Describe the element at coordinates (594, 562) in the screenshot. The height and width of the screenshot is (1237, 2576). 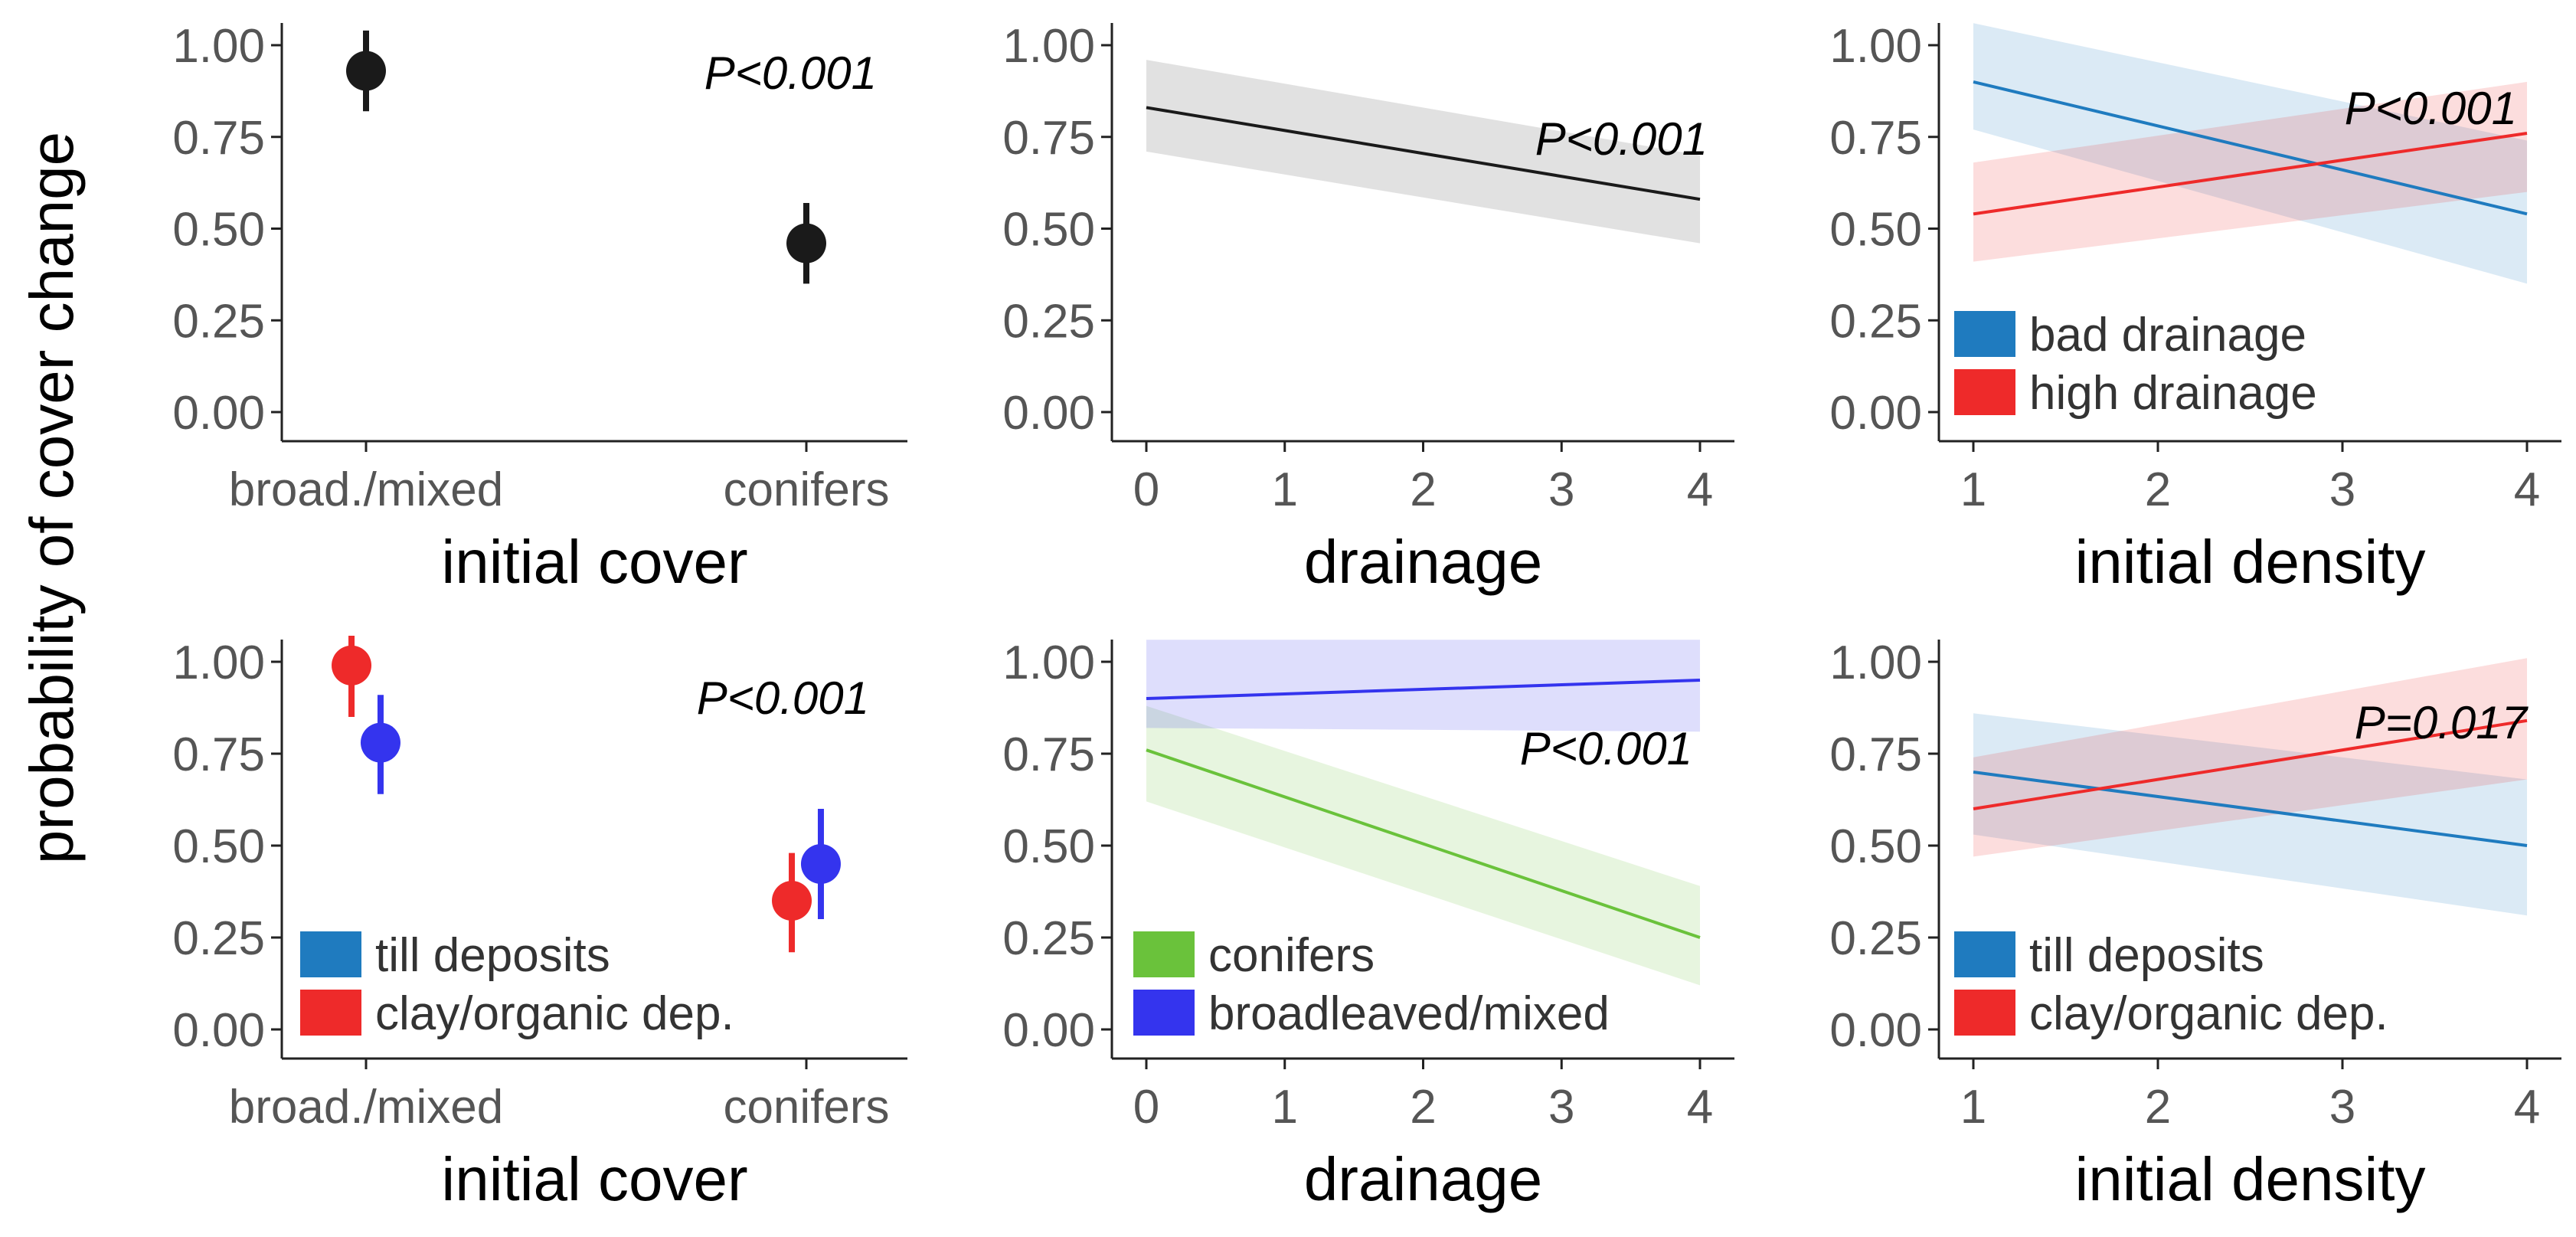
I see `x-axis-label: initial cover` at that location.